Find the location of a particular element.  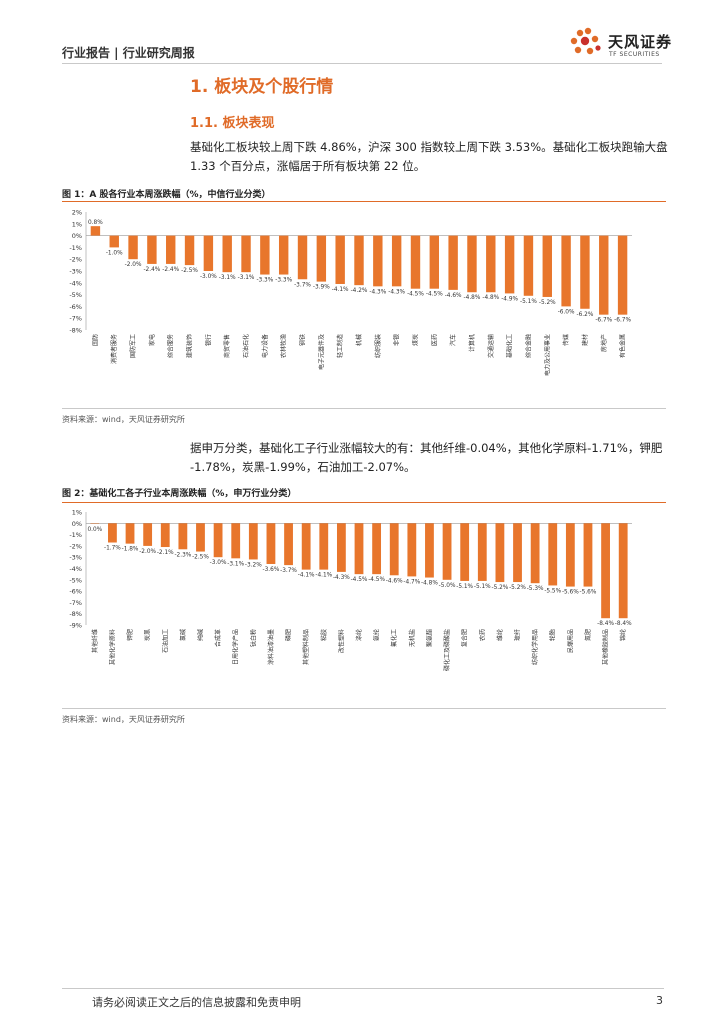

data-label: -4.9% is located at coordinates (509, 299).